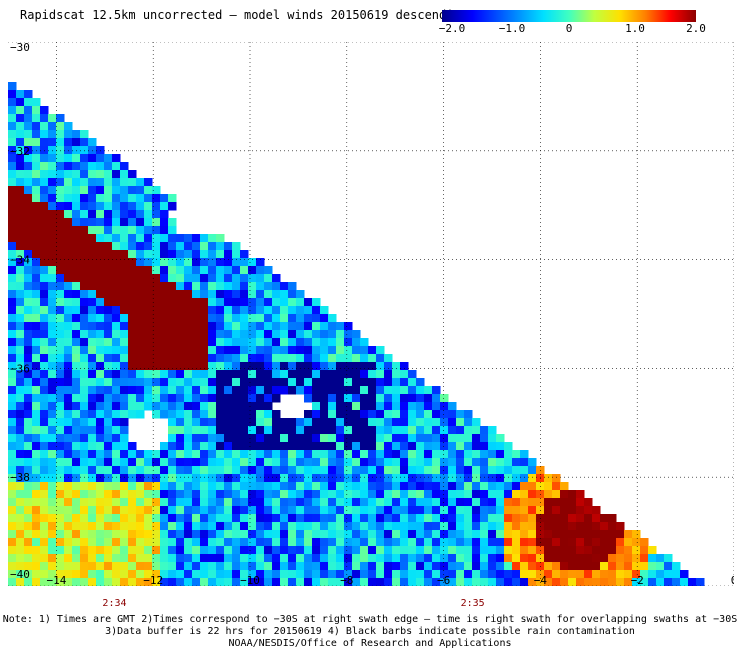  I want to click on longitude-tick-label: −10, so click(250, 580).